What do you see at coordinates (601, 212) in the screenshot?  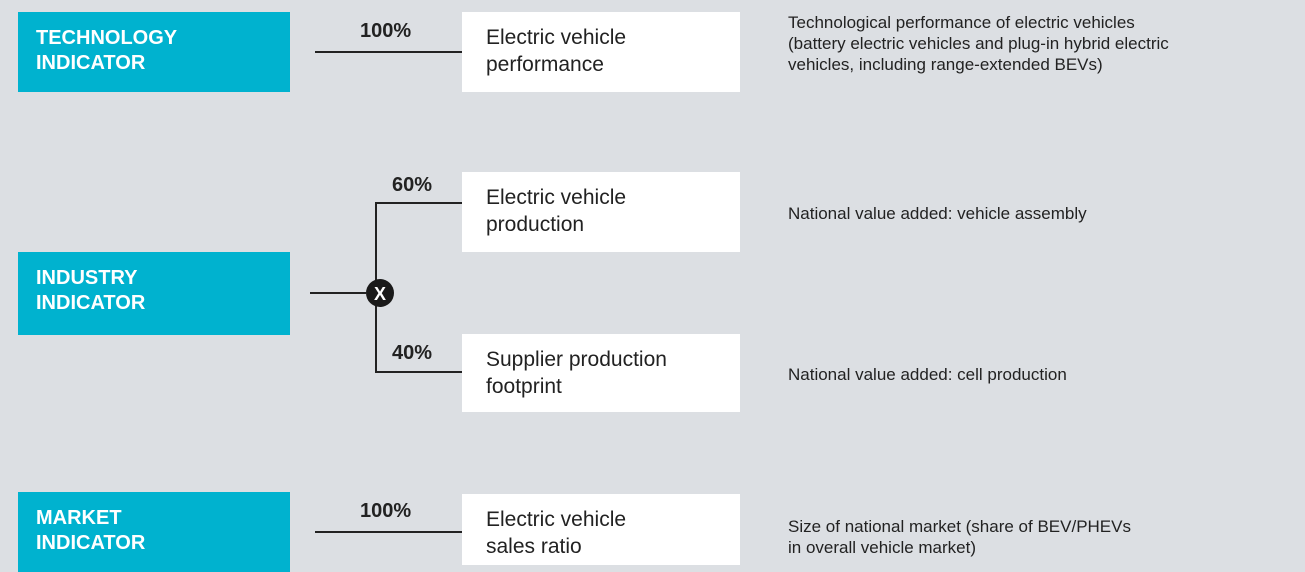 I see `component-box: Electric vehicle production` at bounding box center [601, 212].